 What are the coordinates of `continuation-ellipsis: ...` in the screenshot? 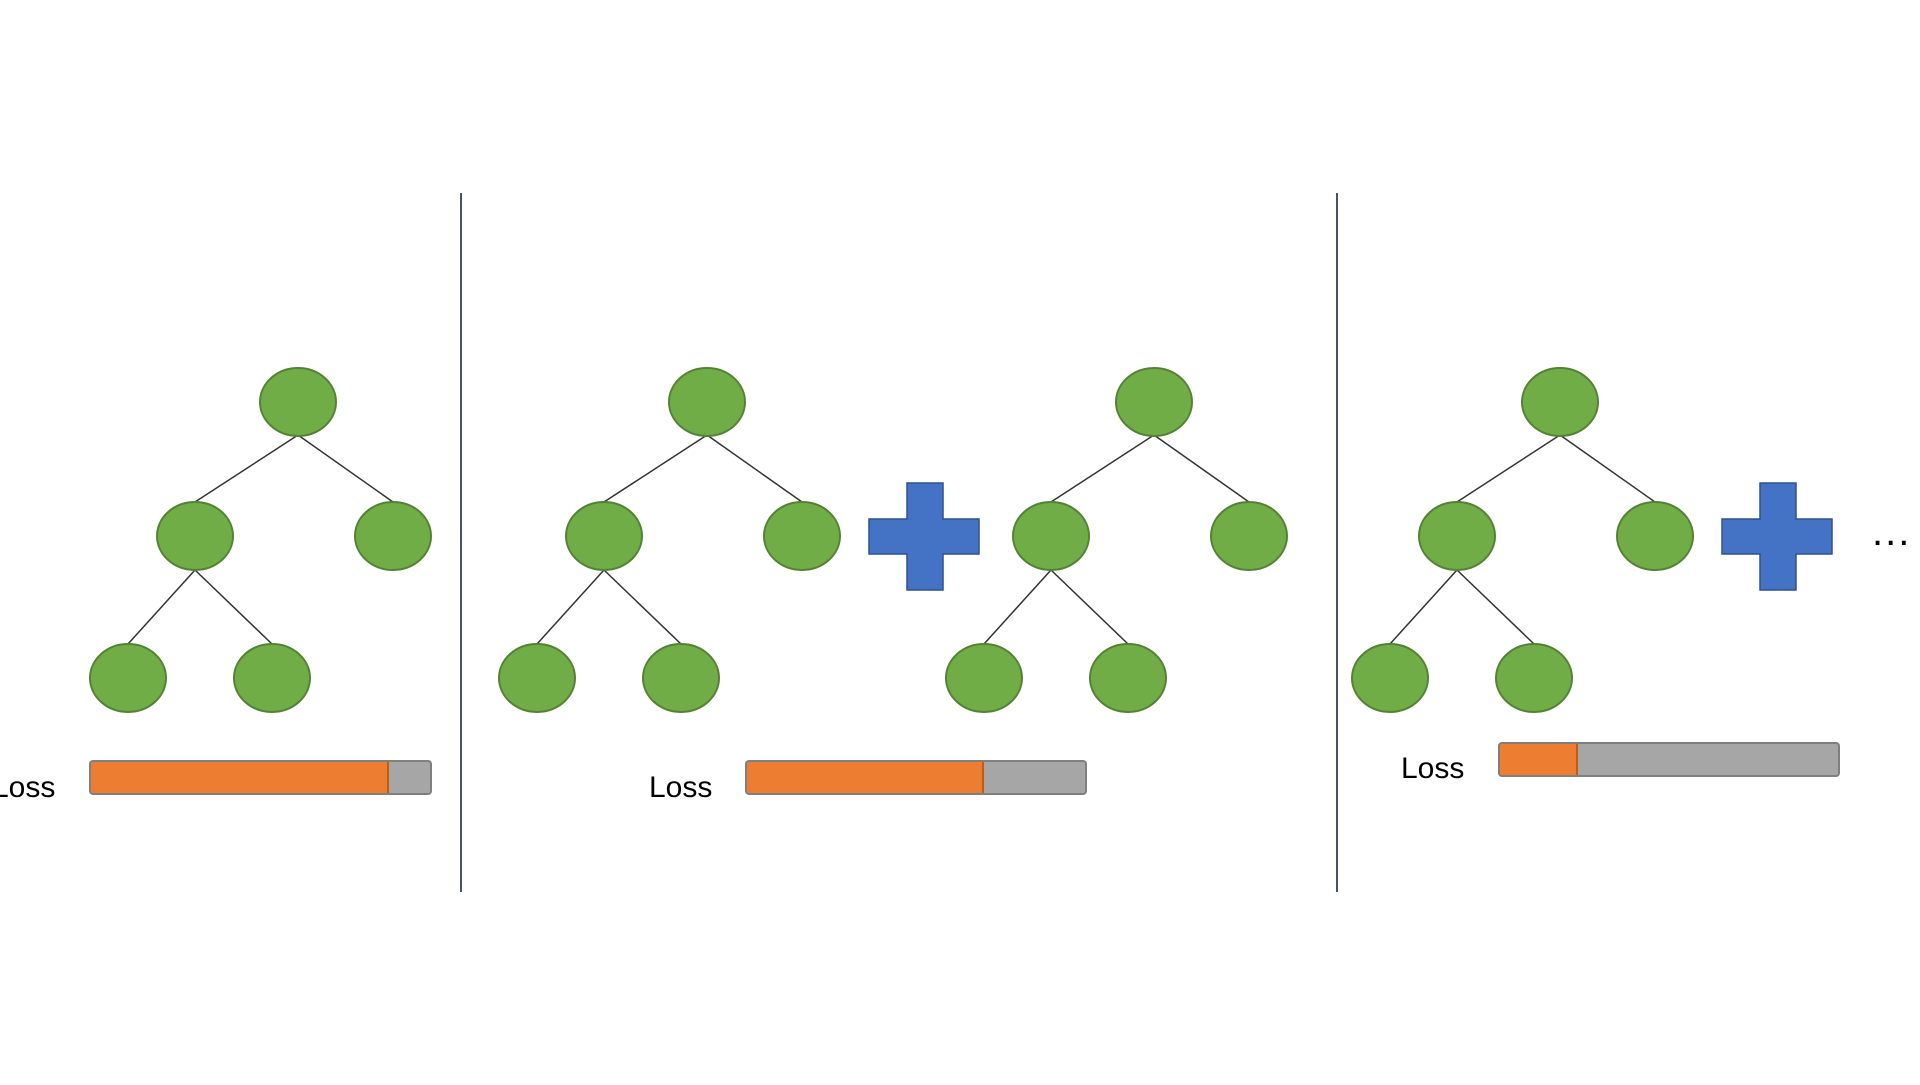 It's located at (1892, 532).